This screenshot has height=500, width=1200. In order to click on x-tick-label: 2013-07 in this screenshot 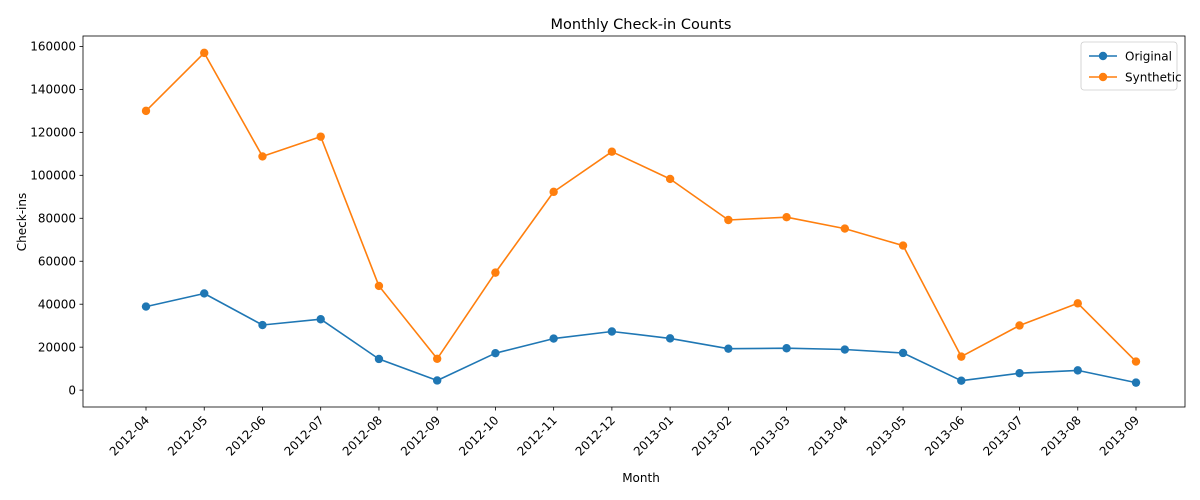, I will do `click(1002, 435)`.